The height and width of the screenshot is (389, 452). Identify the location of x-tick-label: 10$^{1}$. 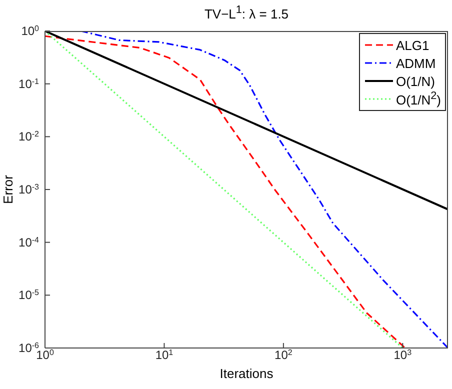
(164, 355).